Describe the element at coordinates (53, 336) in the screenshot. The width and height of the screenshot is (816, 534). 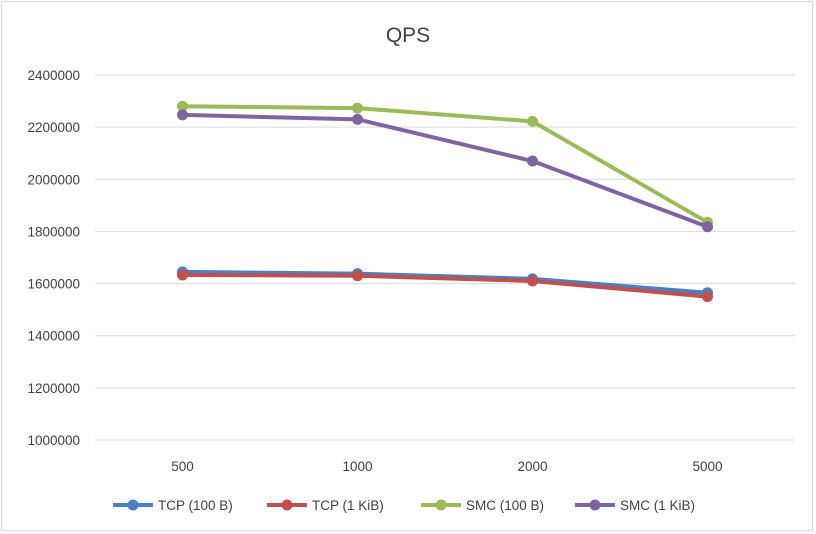
I see `y-tick-label: 1400000` at that location.